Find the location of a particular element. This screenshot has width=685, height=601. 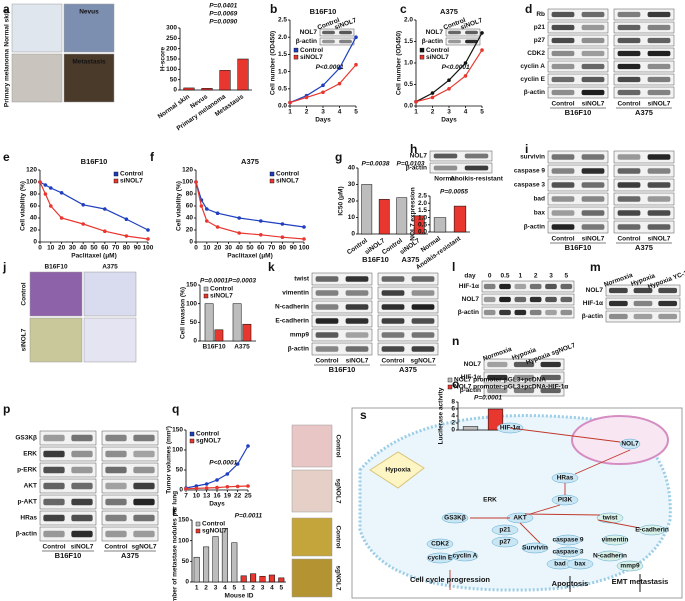

diagram-label: bad is located at coordinates (560, 564).